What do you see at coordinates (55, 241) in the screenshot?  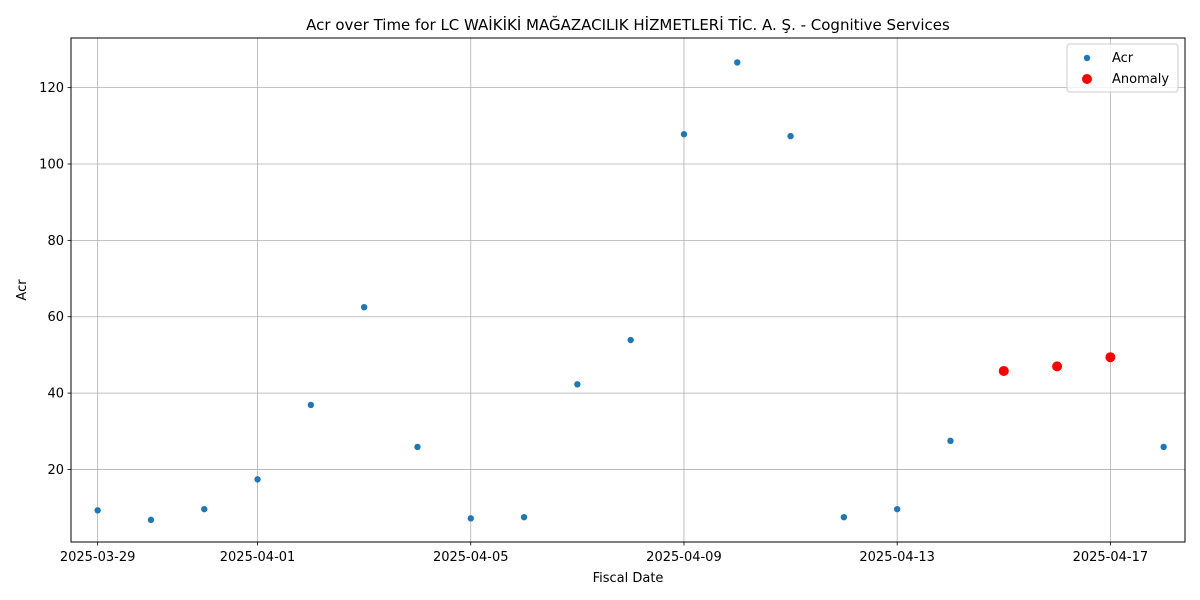 I see `y-tick-label: 80` at bounding box center [55, 241].